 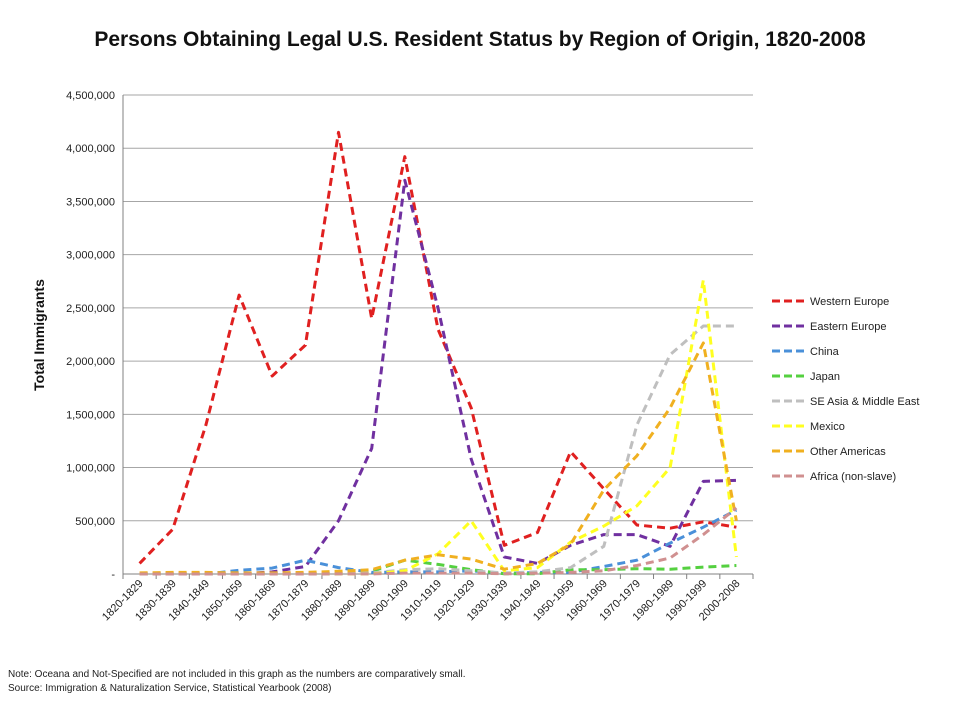 I want to click on series-line-japan, so click(x=438, y=567).